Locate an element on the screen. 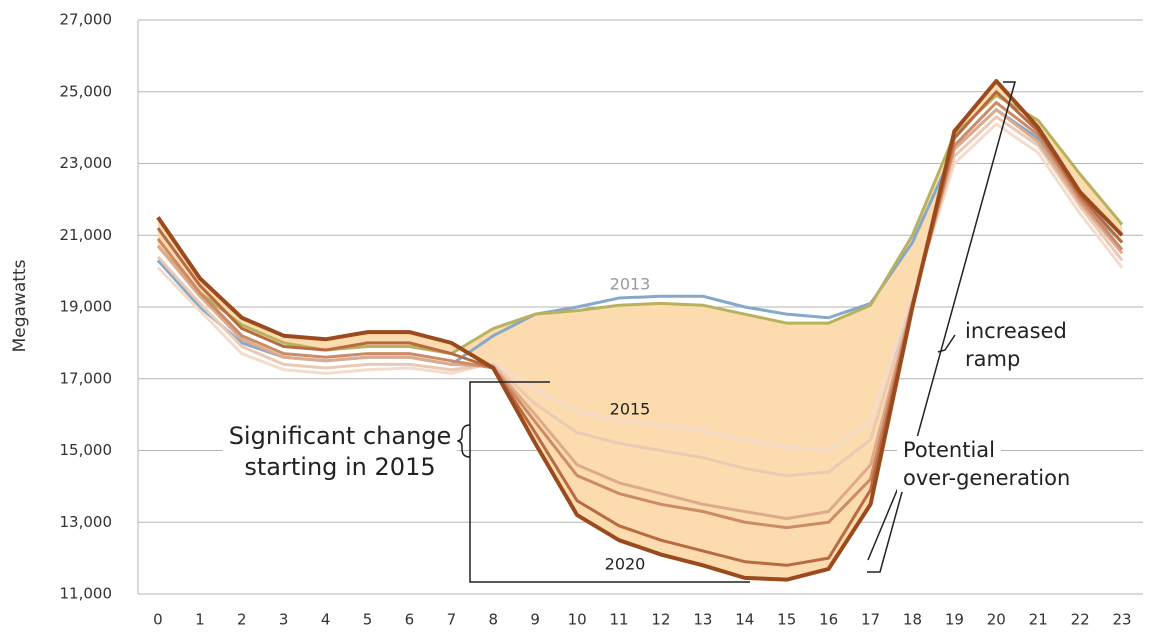 The width and height of the screenshot is (1162, 635). x-tick-label: 9 is located at coordinates (535, 620).